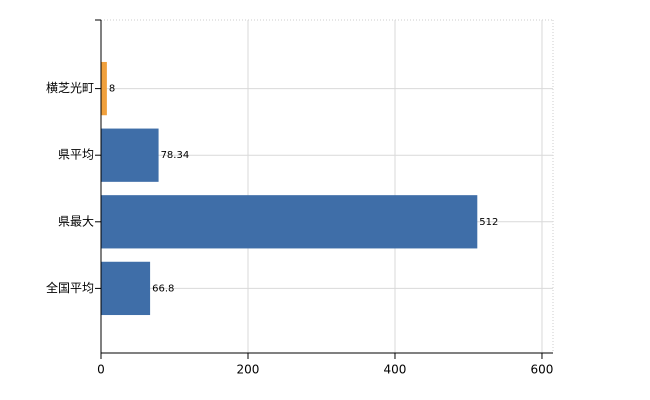 This screenshot has width=650, height=400. Describe the element at coordinates (395, 370) in the screenshot. I see `x-tick-label: 400` at that location.